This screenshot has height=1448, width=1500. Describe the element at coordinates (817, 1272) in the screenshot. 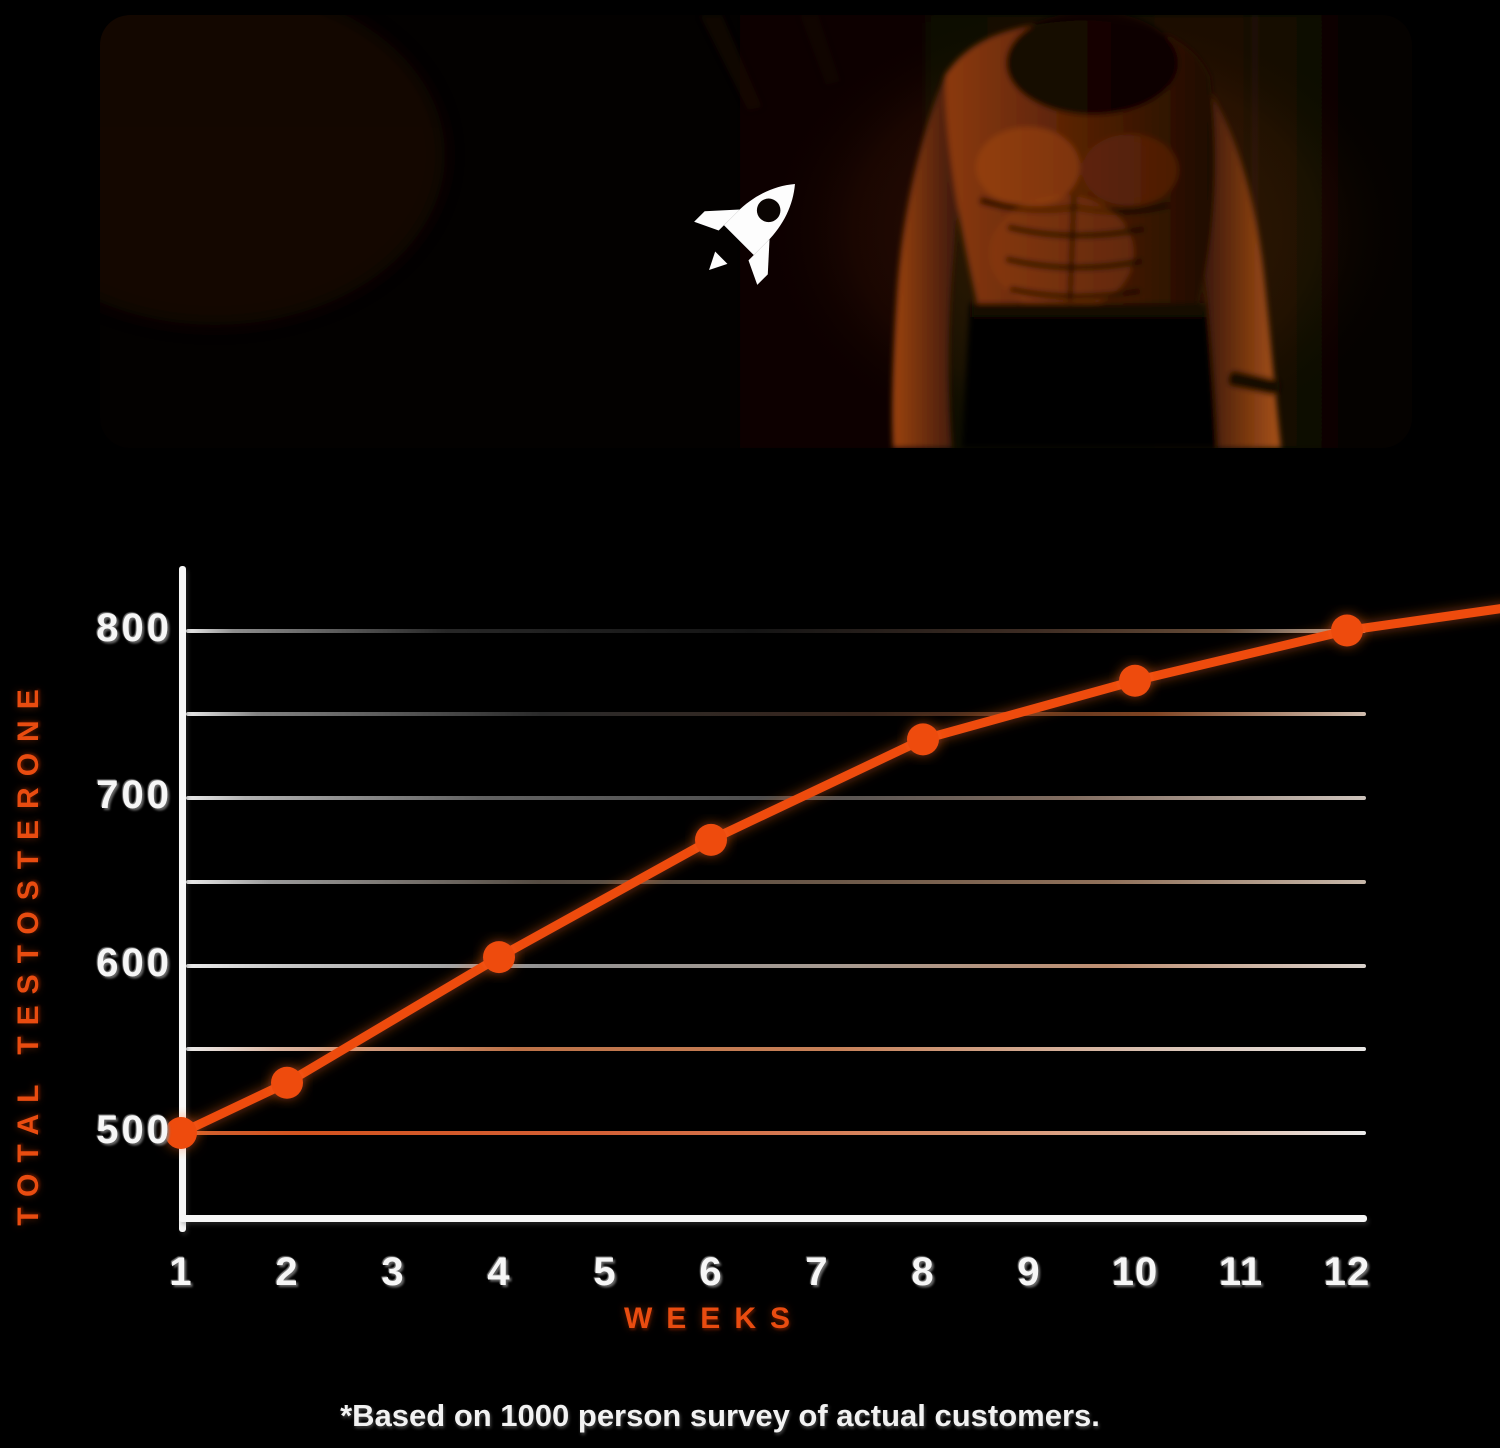

I see `x-tick-7: 7` at that location.